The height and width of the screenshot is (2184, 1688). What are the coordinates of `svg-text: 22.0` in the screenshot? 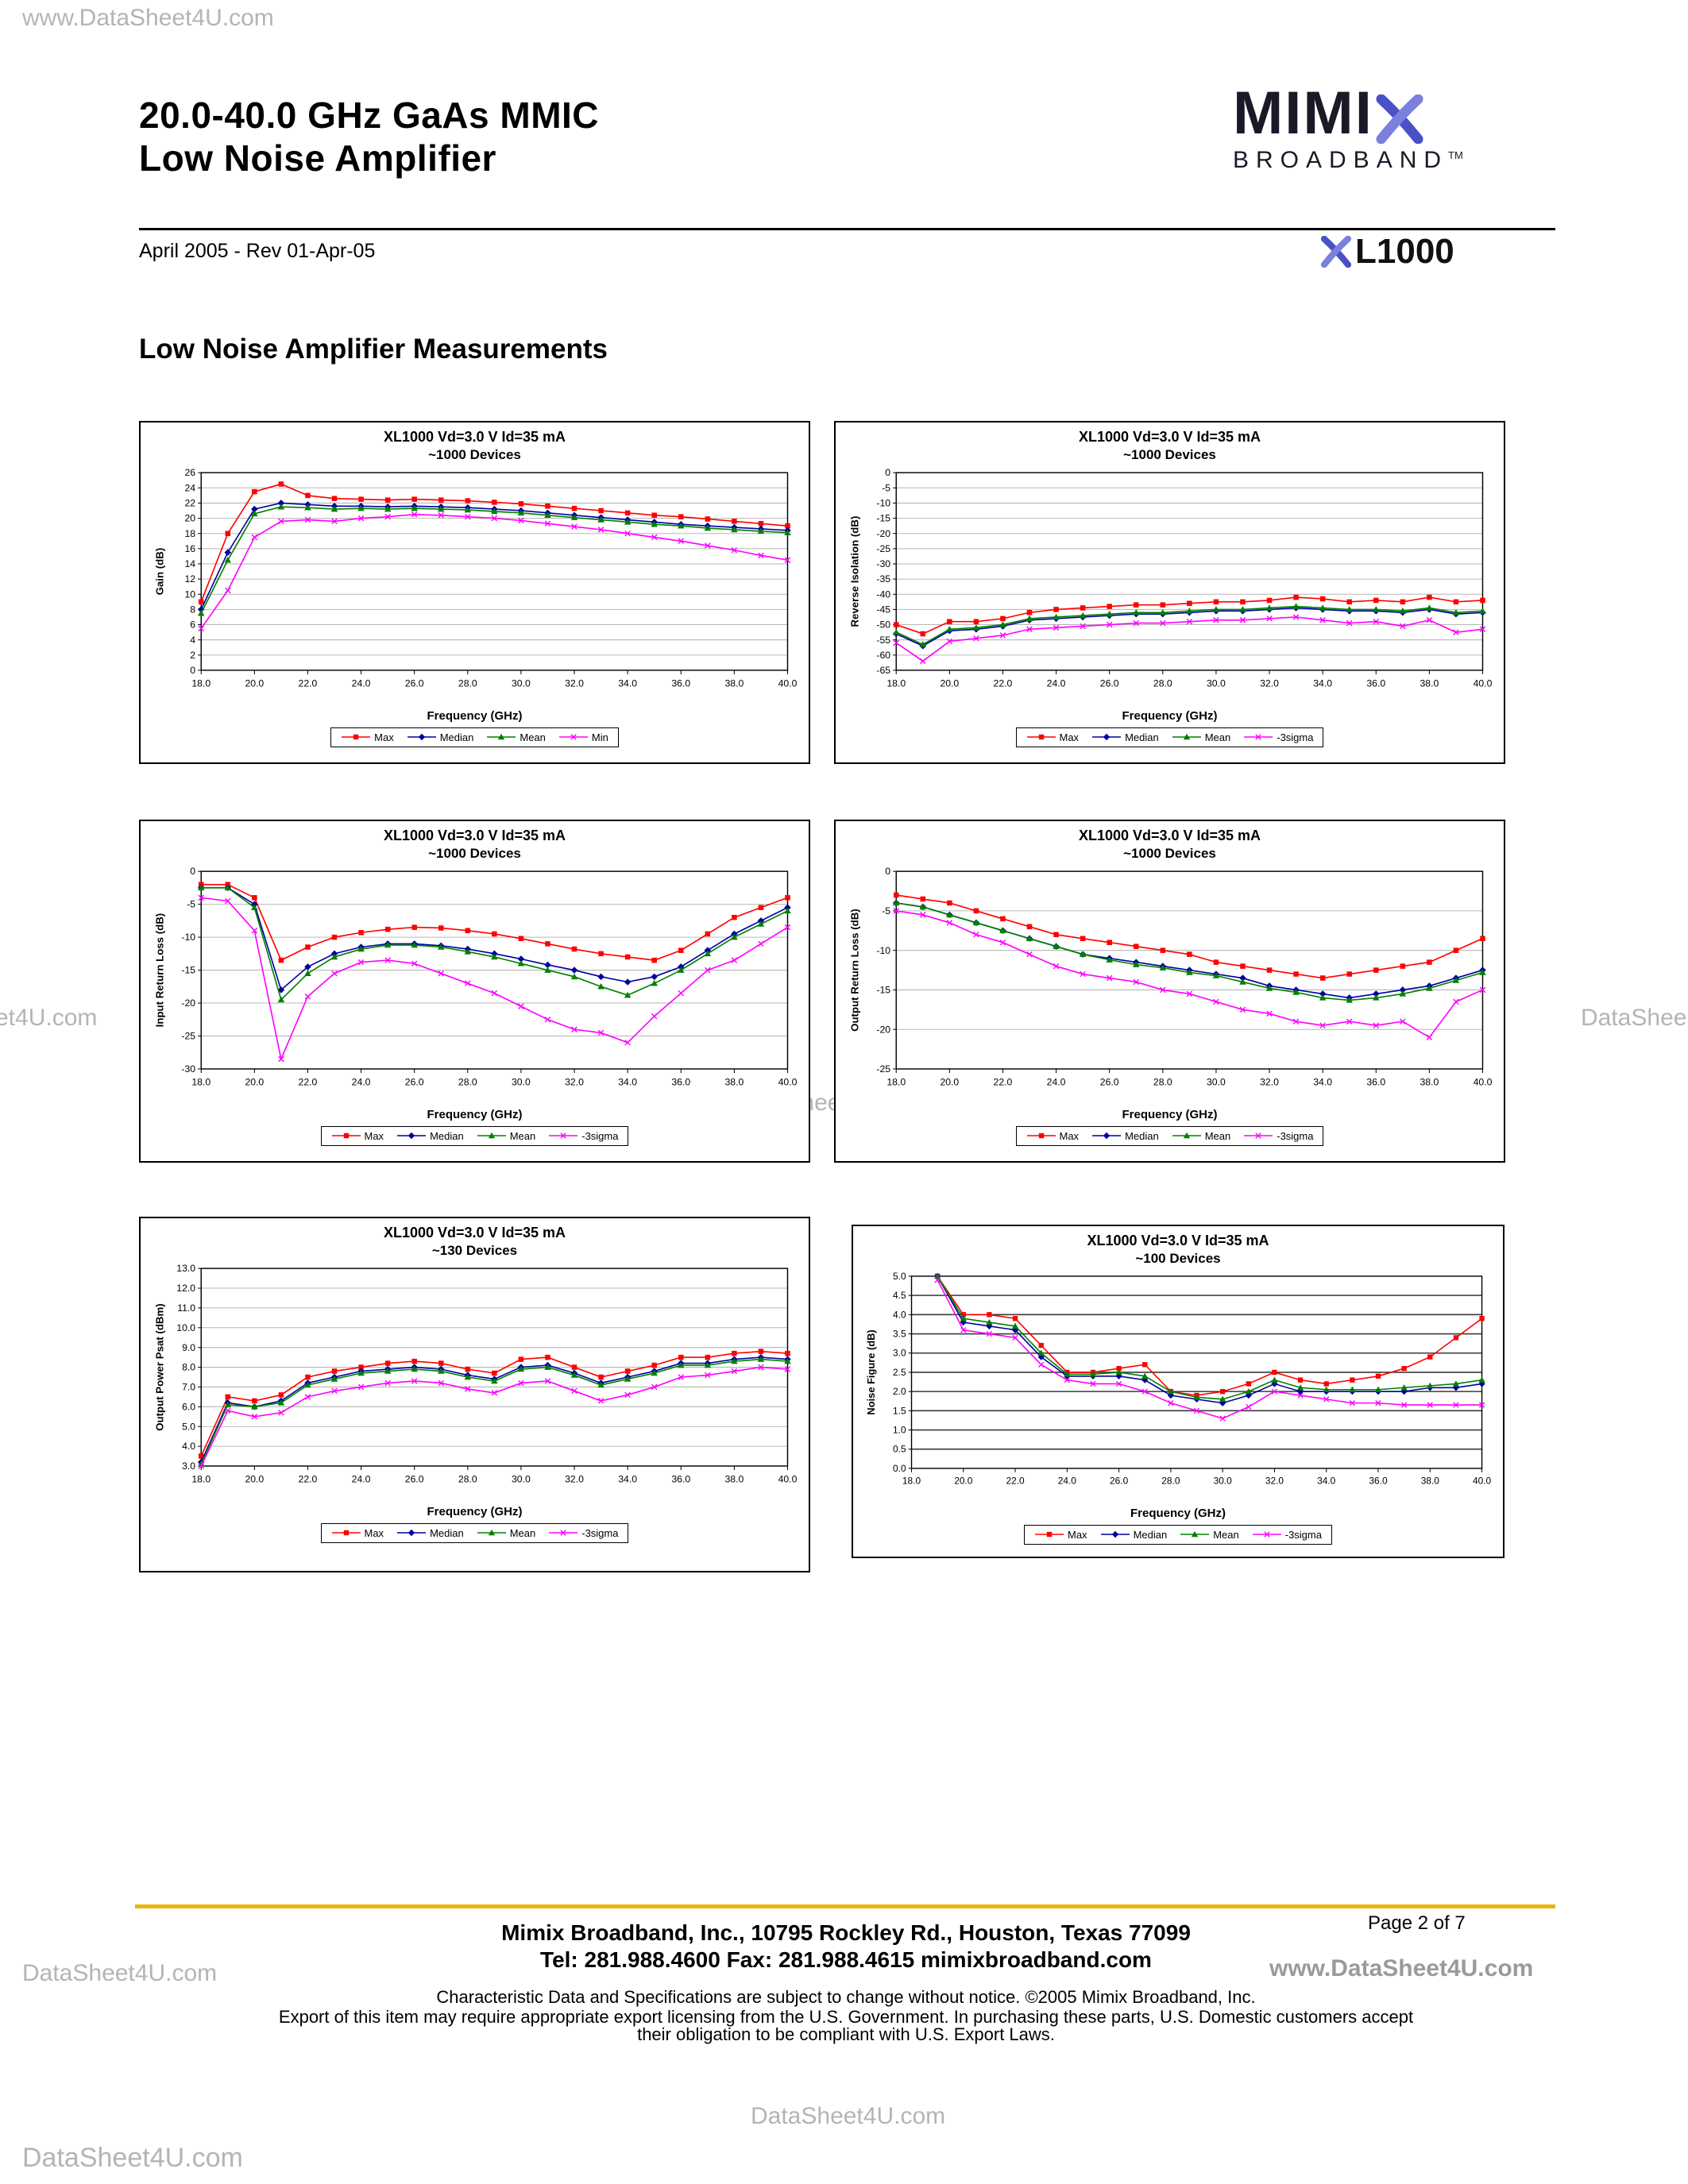 It's located at (1016, 1481).